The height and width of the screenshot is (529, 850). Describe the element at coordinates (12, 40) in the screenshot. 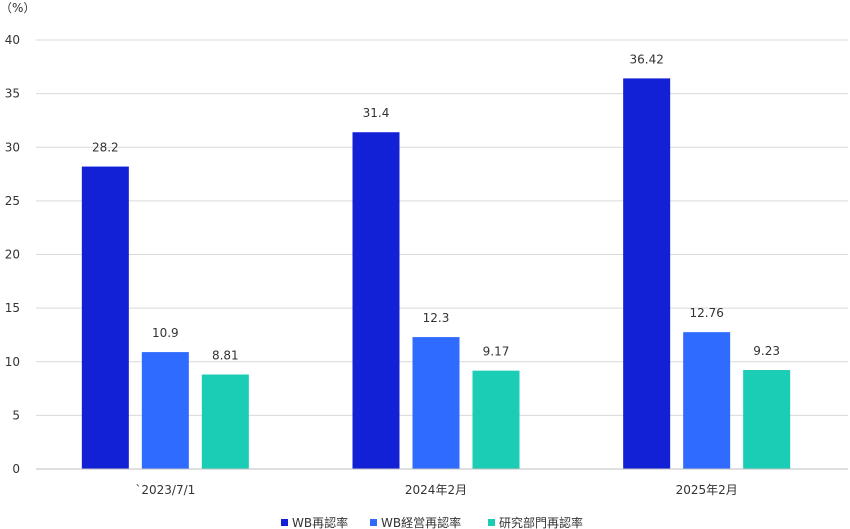

I see `y-tick-label: 40` at that location.